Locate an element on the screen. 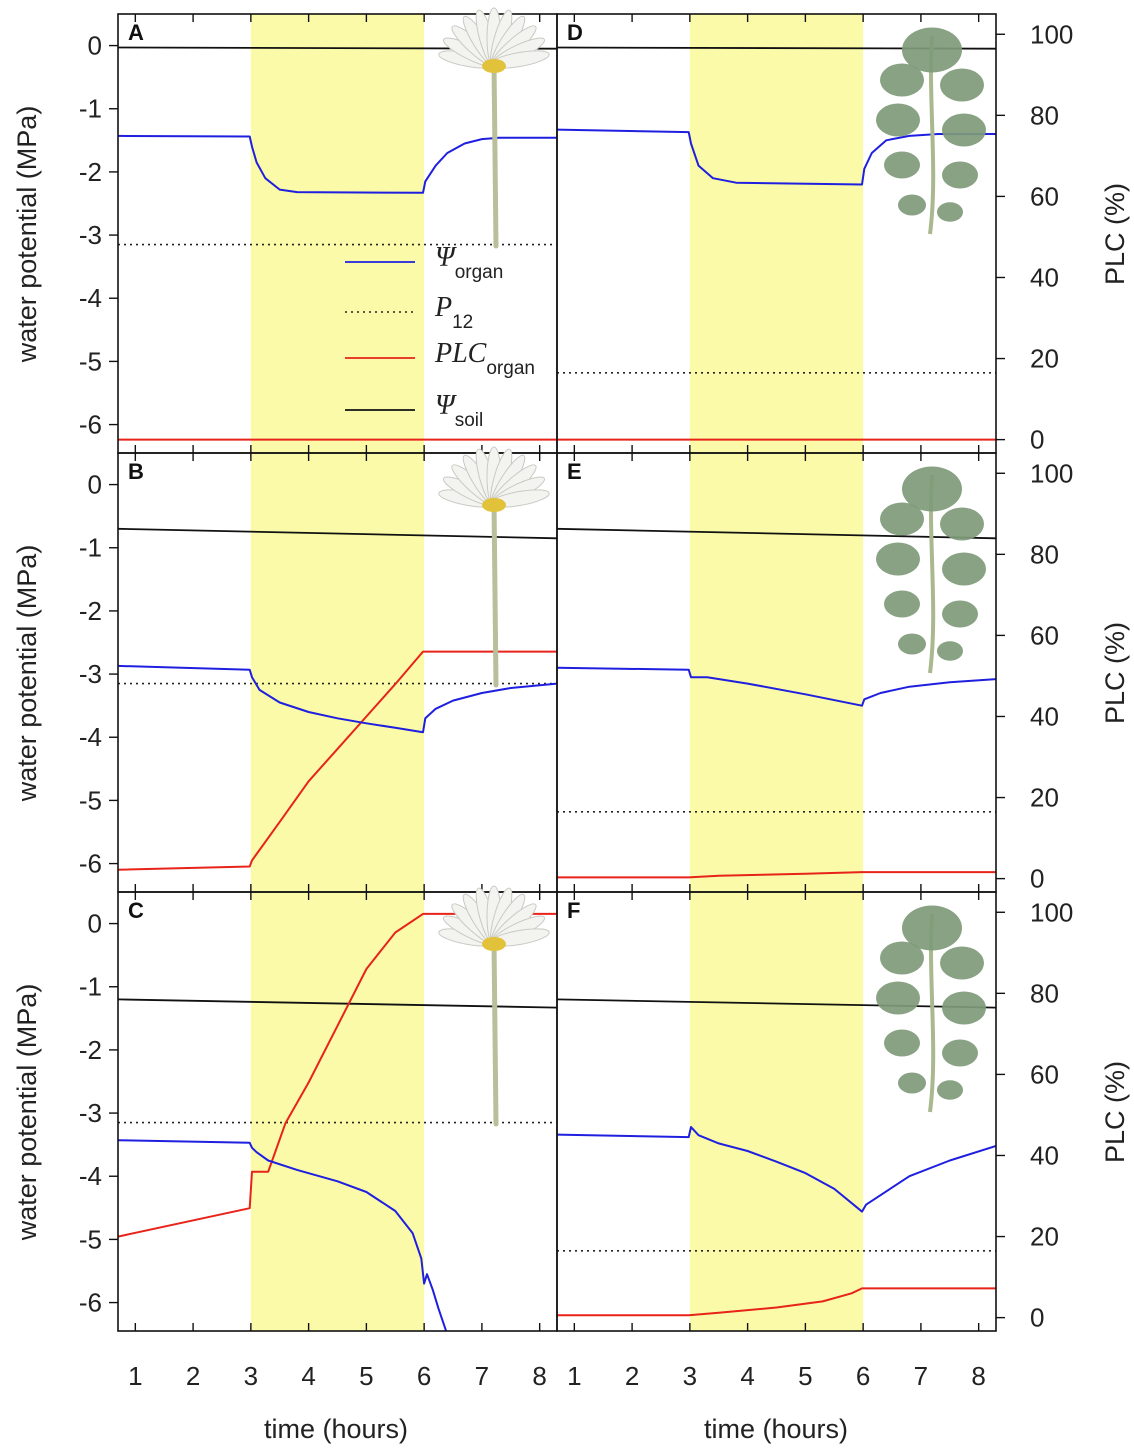 The image size is (1134, 1449). highlight-band-d is located at coordinates (776, 233).